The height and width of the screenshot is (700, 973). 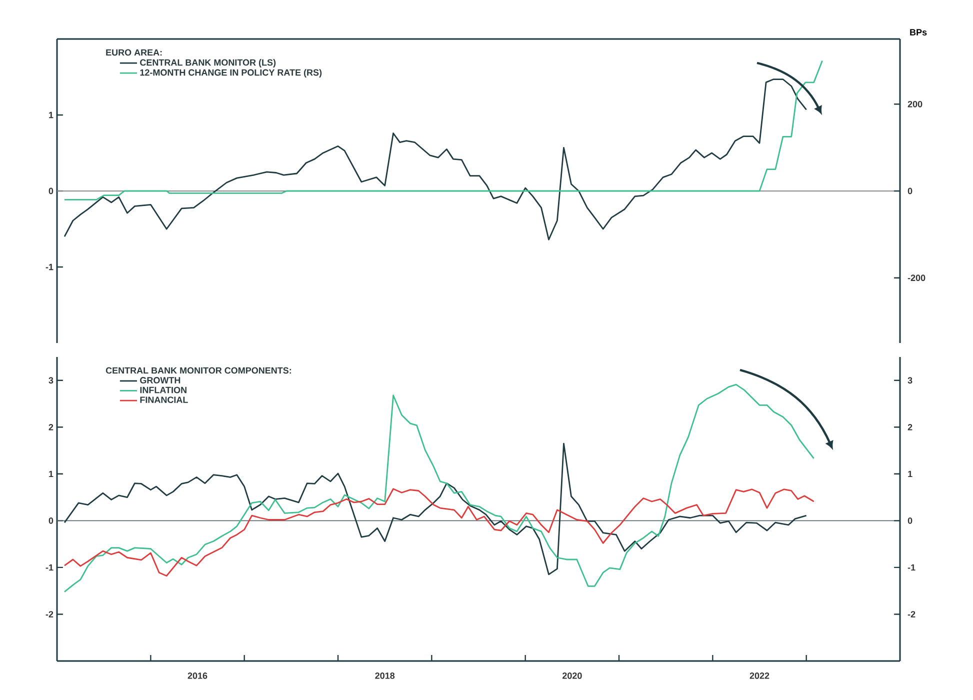 I want to click on y2-tick-label: -200, so click(x=917, y=278).